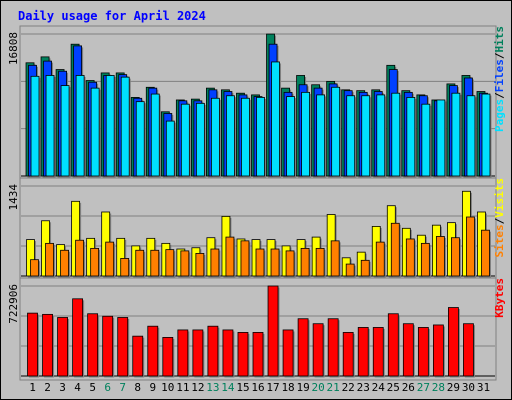 Image resolution: width=512 pixels, height=400 pixels. What do you see at coordinates (302, 387) in the screenshot?
I see `x-tick-label: 19` at bounding box center [302, 387].